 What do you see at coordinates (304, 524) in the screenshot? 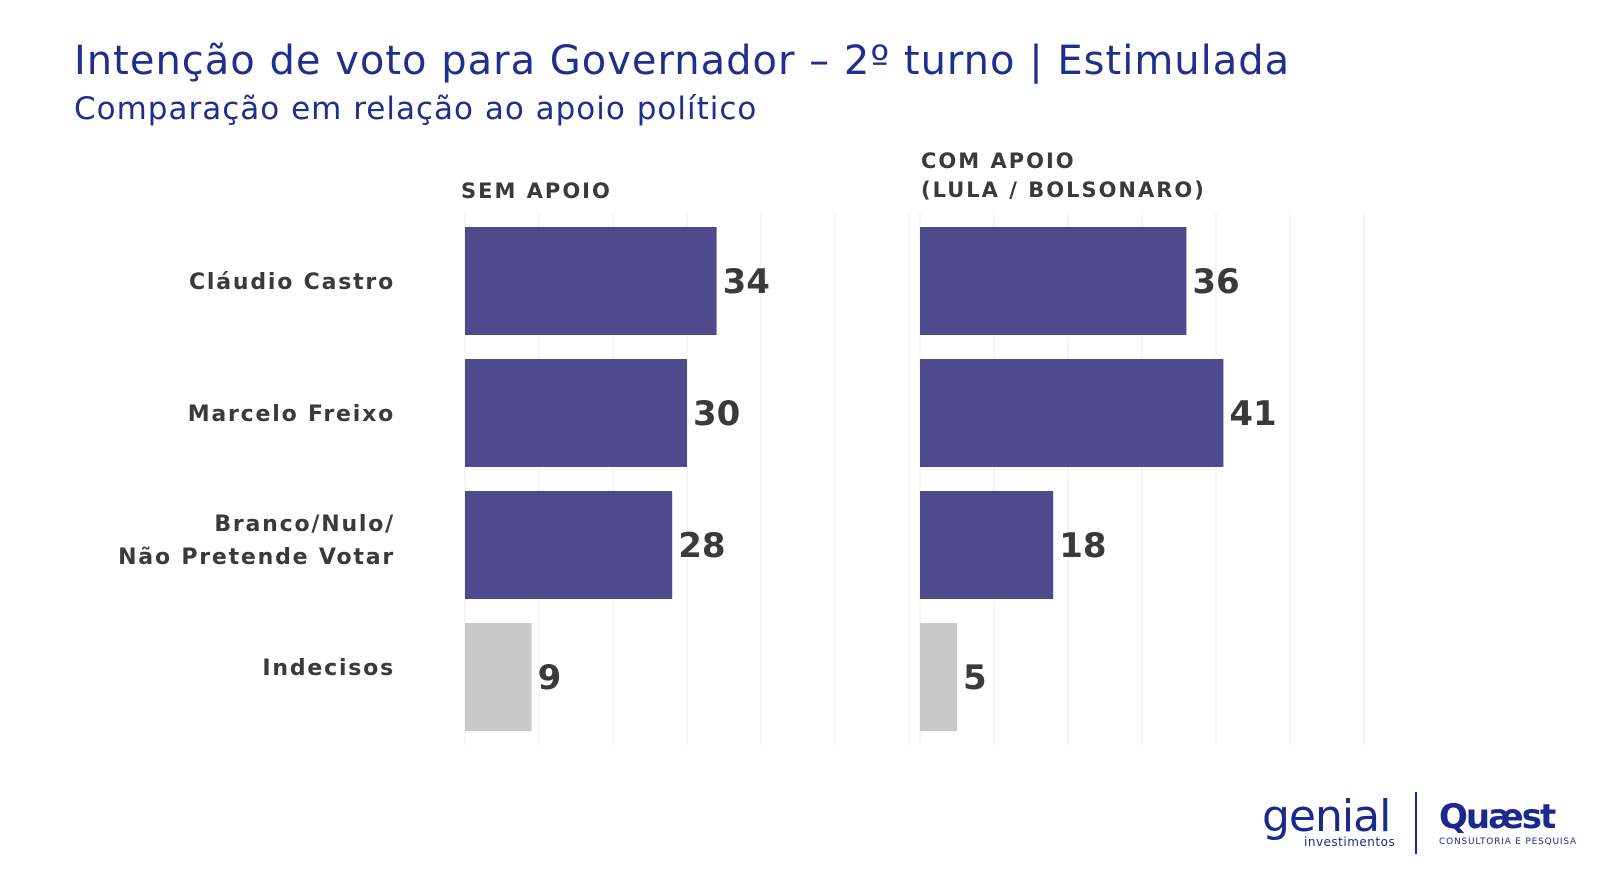
I see `category-label-line: Branco/Nulo/` at bounding box center [304, 524].